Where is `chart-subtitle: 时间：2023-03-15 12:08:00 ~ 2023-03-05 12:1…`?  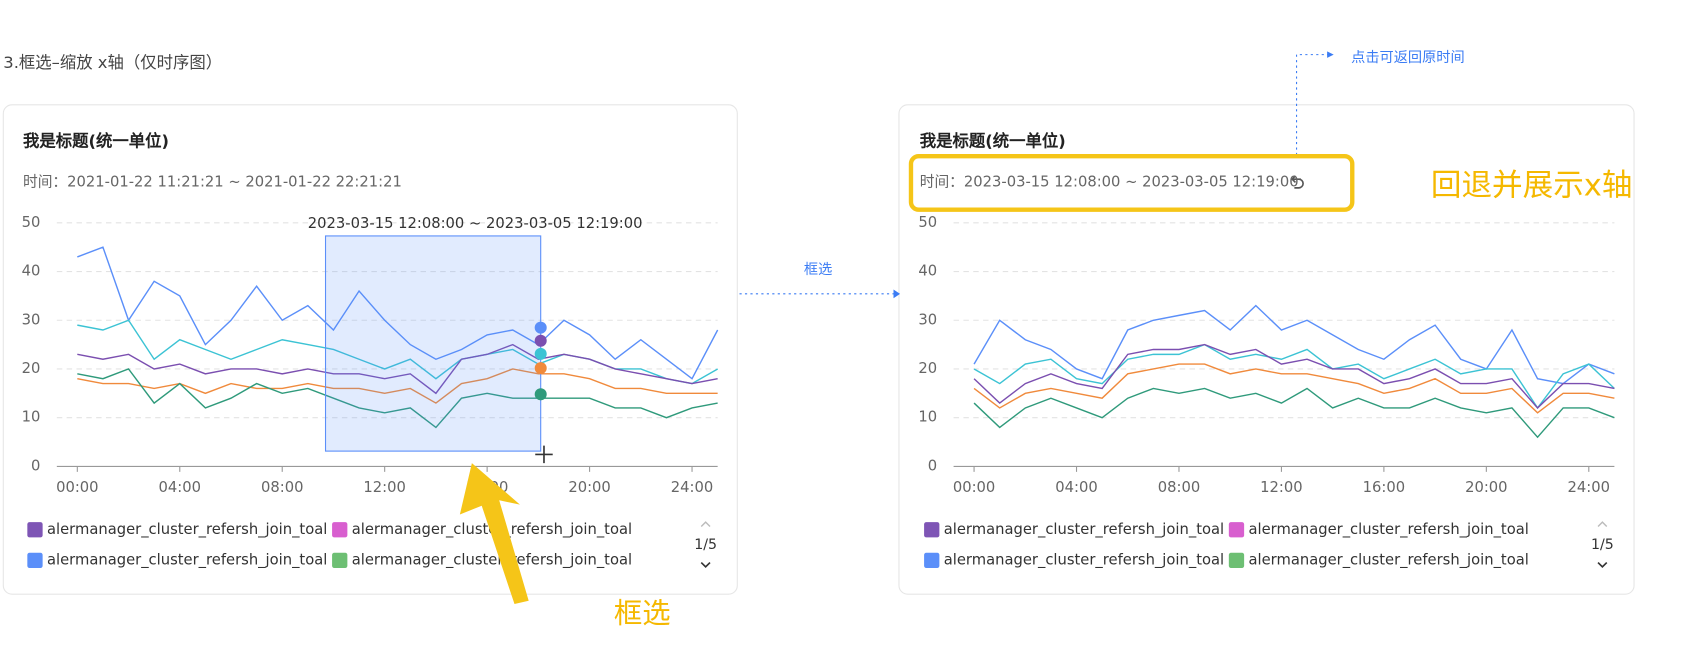 chart-subtitle: 时间：2023-03-15 12:08:00 ~ 2023-03-05 12:1… is located at coordinates (1109, 181).